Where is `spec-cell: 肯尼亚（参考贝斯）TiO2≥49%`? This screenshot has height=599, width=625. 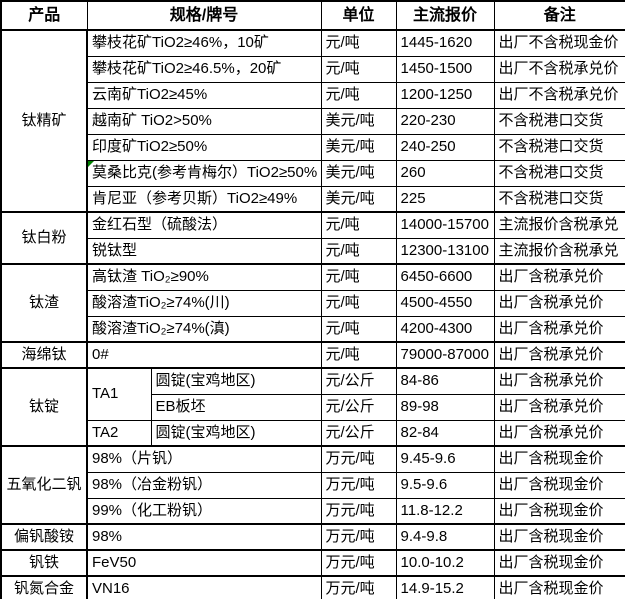 spec-cell: 肯尼亚（参考贝斯）TiO2≥49% is located at coordinates (204, 199).